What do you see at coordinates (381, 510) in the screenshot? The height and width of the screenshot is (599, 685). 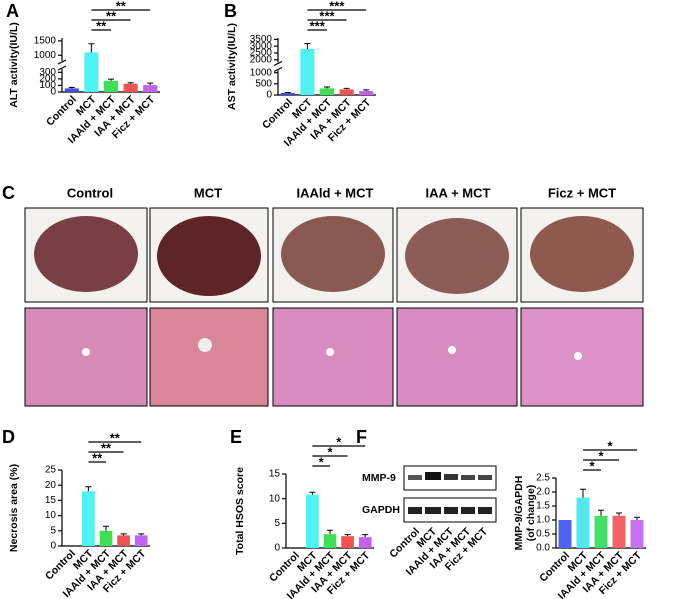 I see `blot-row-label: GAPDH` at bounding box center [381, 510].